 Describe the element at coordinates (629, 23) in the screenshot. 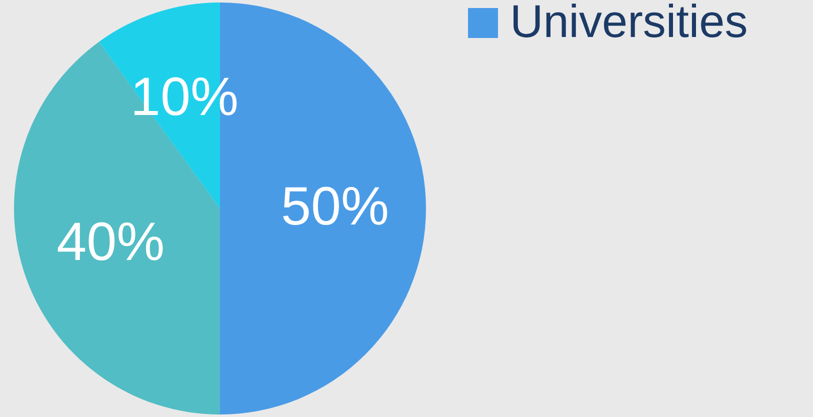

I see `legend-label: Universities` at that location.